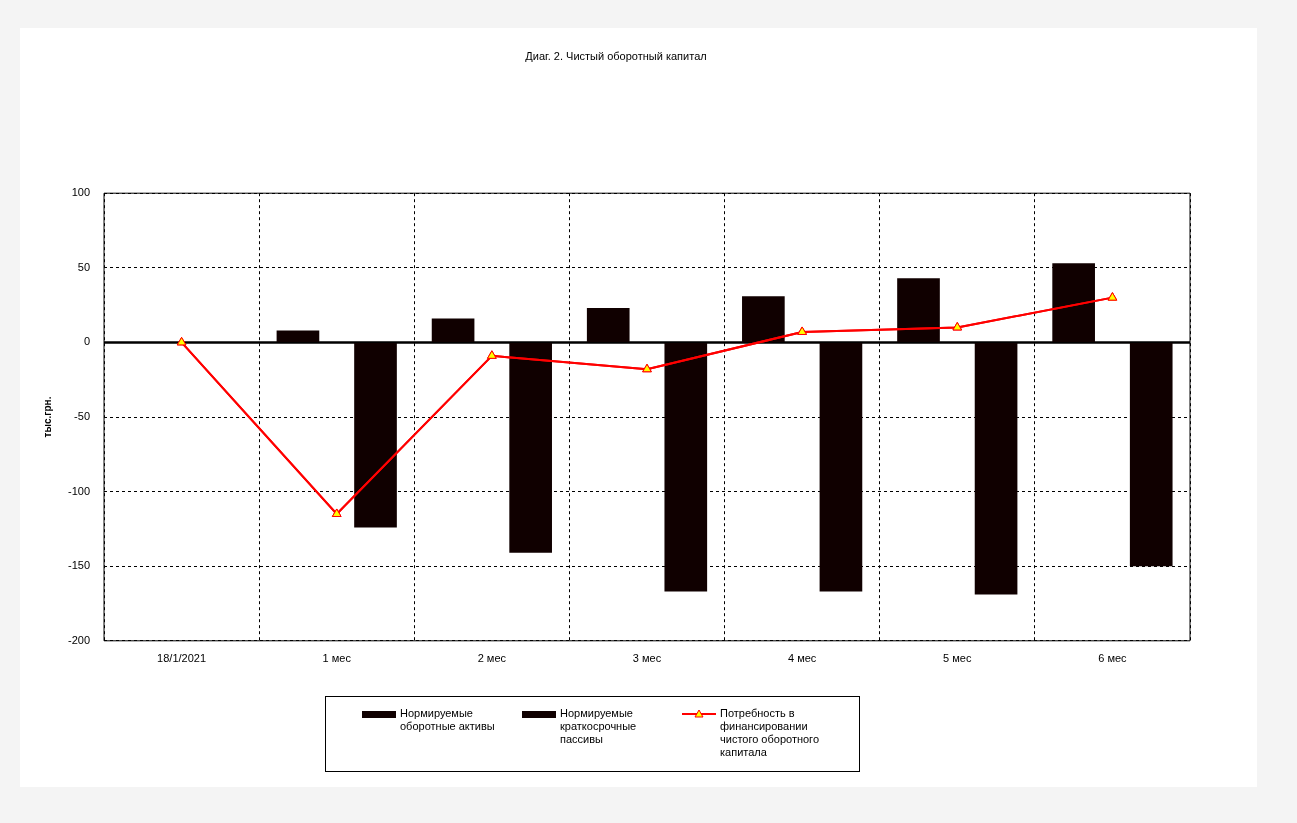 This screenshot has width=1297, height=823. Describe the element at coordinates (957, 658) in the screenshot. I see `x-tick-label: 5 мес` at that location.